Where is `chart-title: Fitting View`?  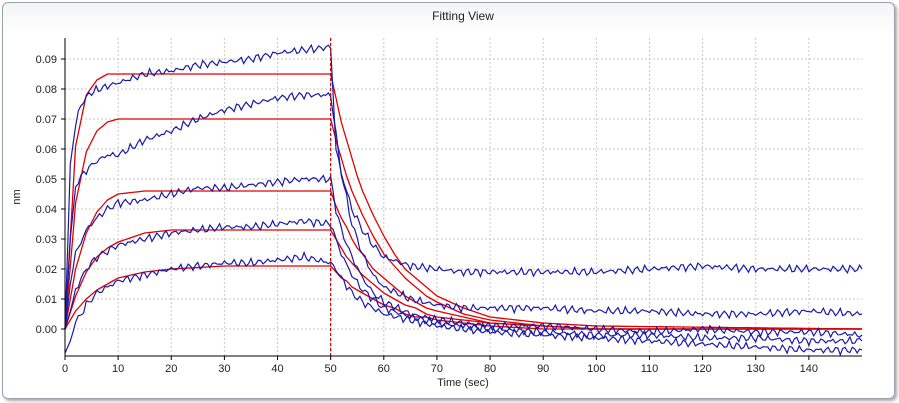 chart-title: Fitting View is located at coordinates (463, 16).